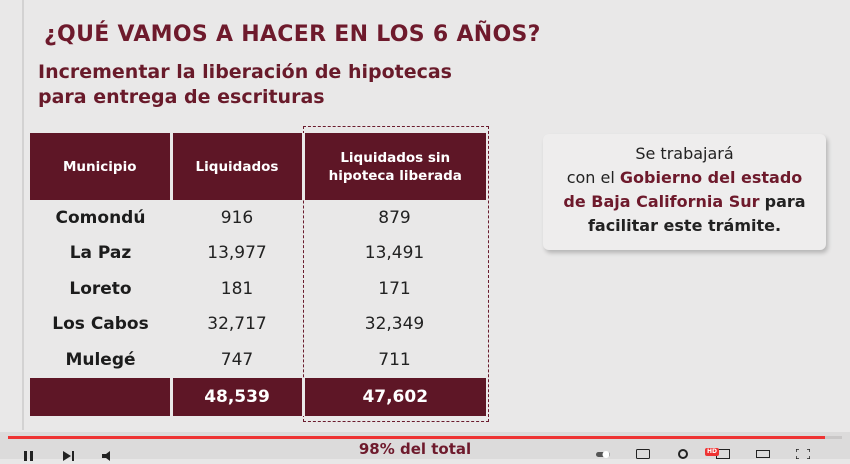 The height and width of the screenshot is (464, 850). What do you see at coordinates (245, 72) in the screenshot?
I see `subtitle-line-1: Incrementar la liberación de hipotecas` at bounding box center [245, 72].